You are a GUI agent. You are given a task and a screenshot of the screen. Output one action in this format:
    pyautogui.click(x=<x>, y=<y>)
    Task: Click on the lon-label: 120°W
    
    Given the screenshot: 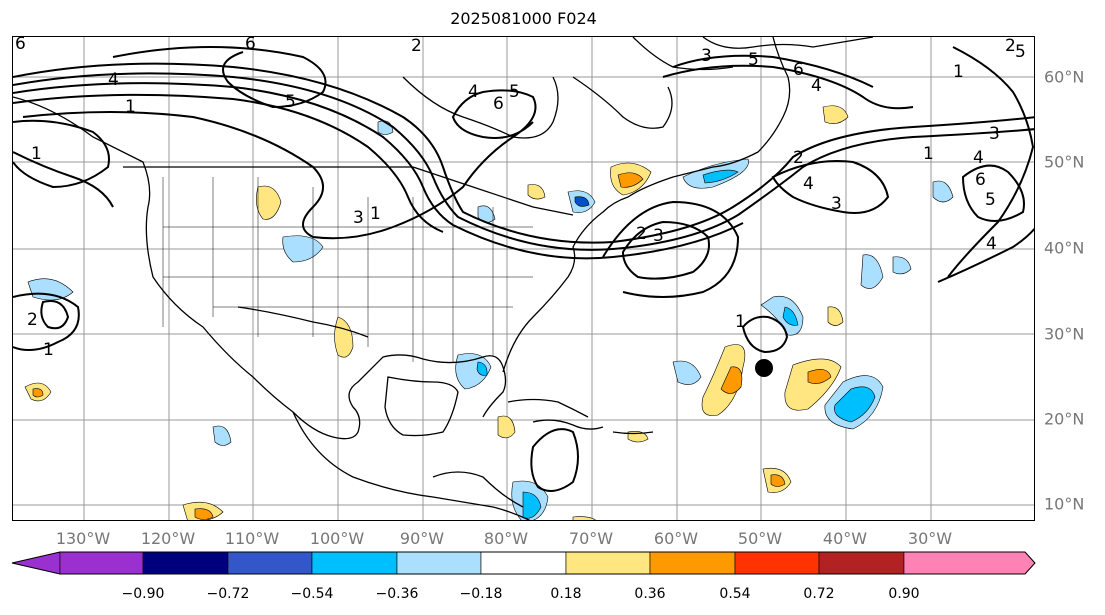 What is the action you would take?
    pyautogui.click(x=168, y=538)
    